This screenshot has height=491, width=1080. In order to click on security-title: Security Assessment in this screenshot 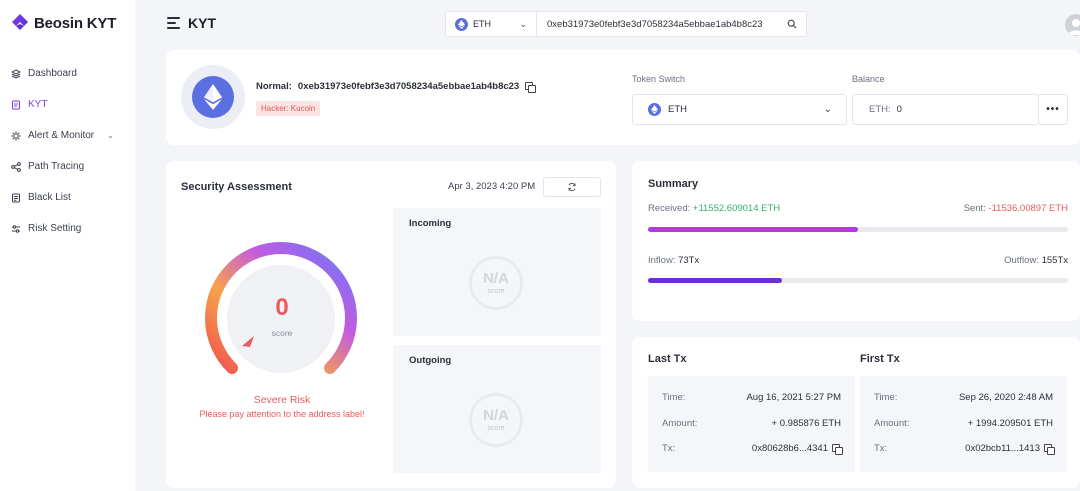, I will do `click(236, 187)`.